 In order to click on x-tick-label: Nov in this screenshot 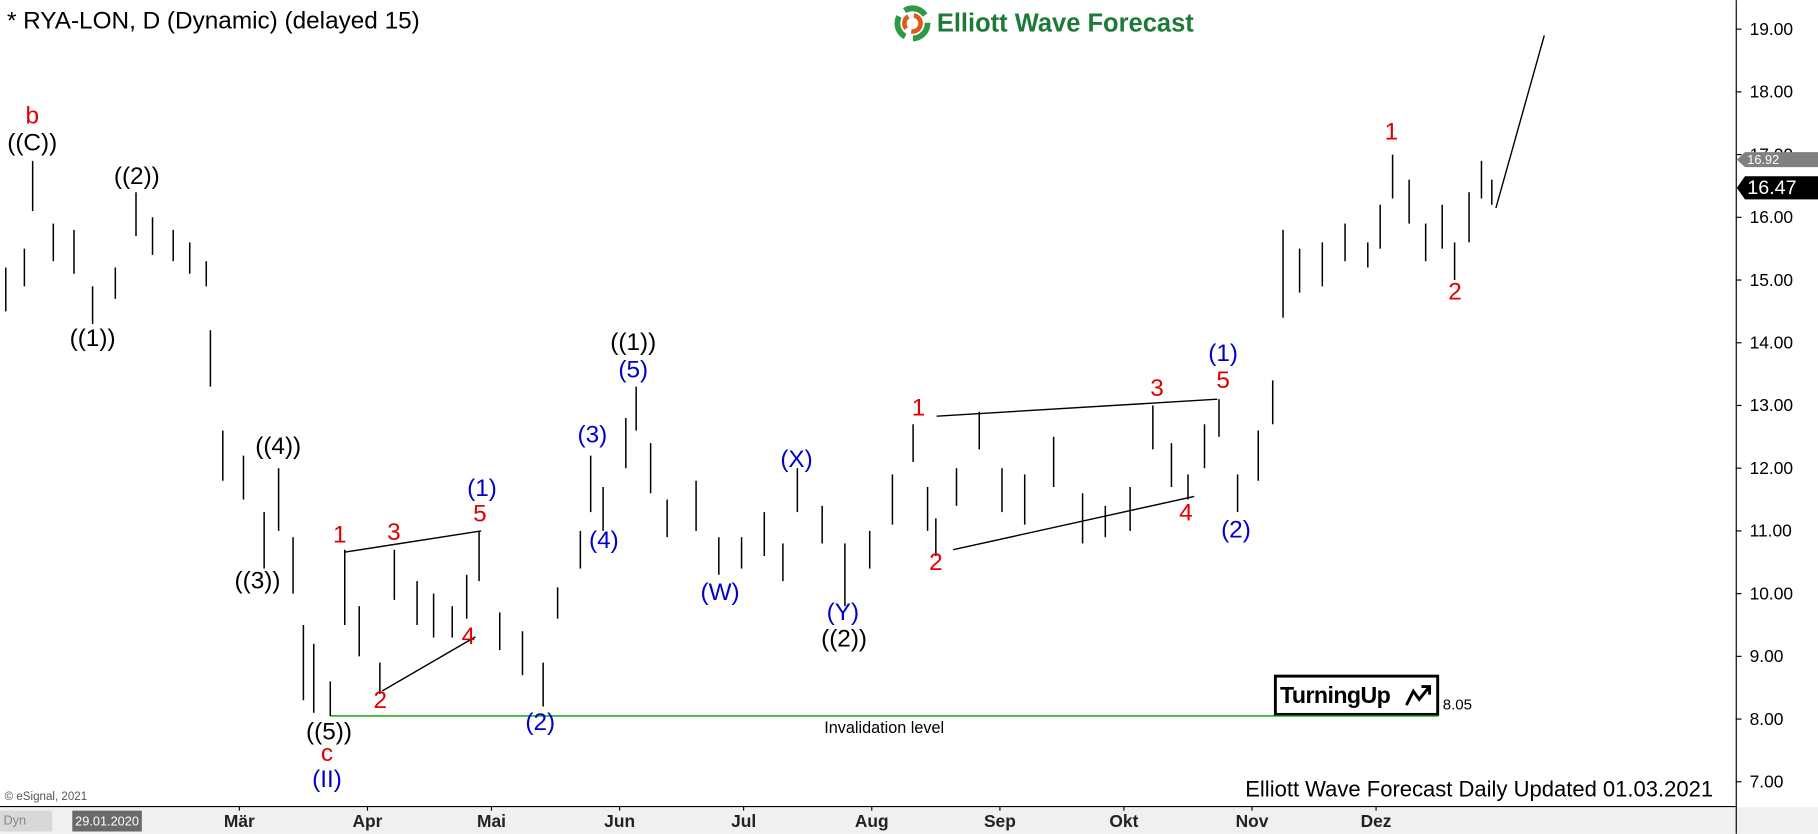, I will do `click(1252, 821)`.